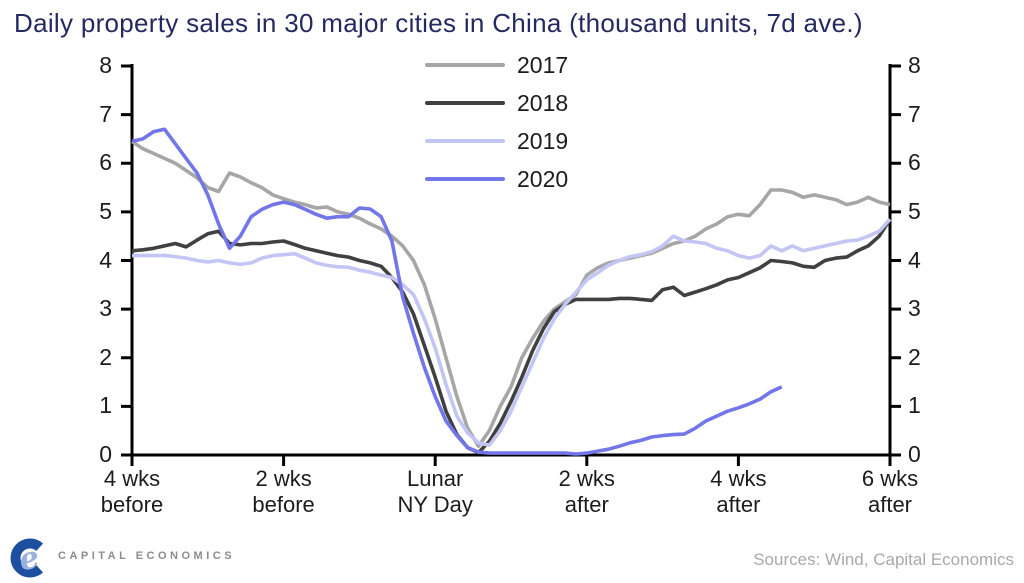  I want to click on logo-wordmark: CAPITAL ECONOMICS, so click(147, 556).